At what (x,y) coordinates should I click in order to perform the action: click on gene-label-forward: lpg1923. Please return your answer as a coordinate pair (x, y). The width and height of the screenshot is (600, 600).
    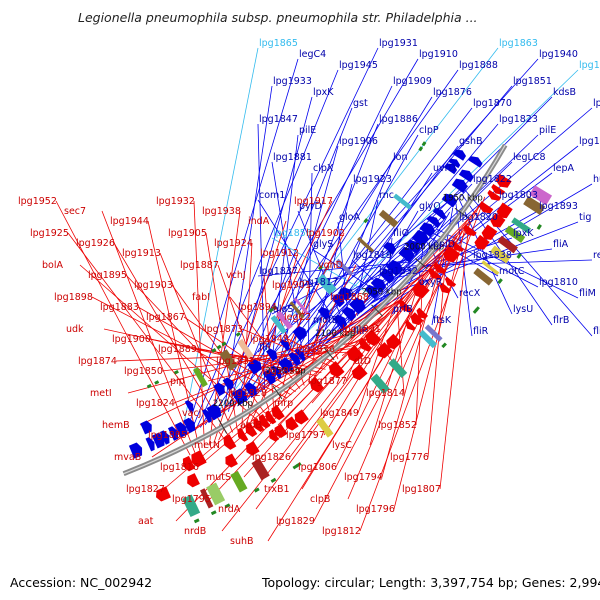
    Looking at the image, I should click on (372, 179).